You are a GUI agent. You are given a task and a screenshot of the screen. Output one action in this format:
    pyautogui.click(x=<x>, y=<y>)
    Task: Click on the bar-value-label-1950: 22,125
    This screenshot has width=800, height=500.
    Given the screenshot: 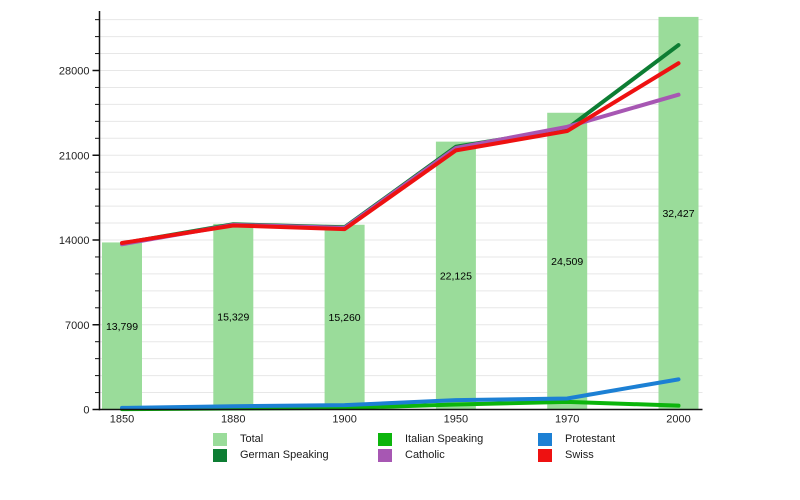 What is the action you would take?
    pyautogui.click(x=456, y=277)
    